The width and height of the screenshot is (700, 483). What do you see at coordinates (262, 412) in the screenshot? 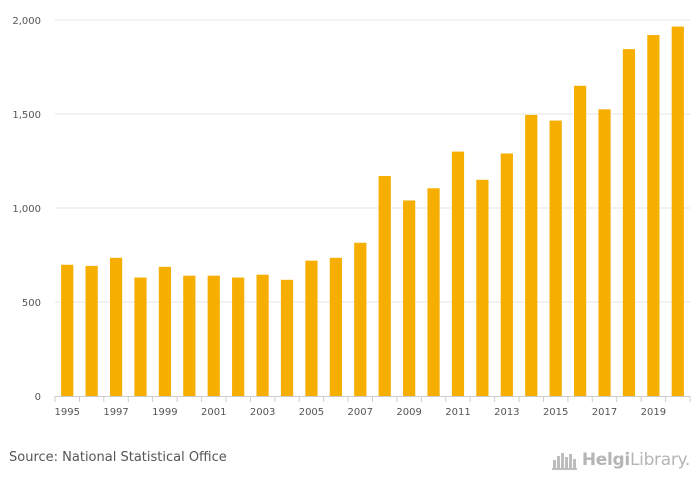
I see `x-tick-label: 2003` at bounding box center [262, 412].